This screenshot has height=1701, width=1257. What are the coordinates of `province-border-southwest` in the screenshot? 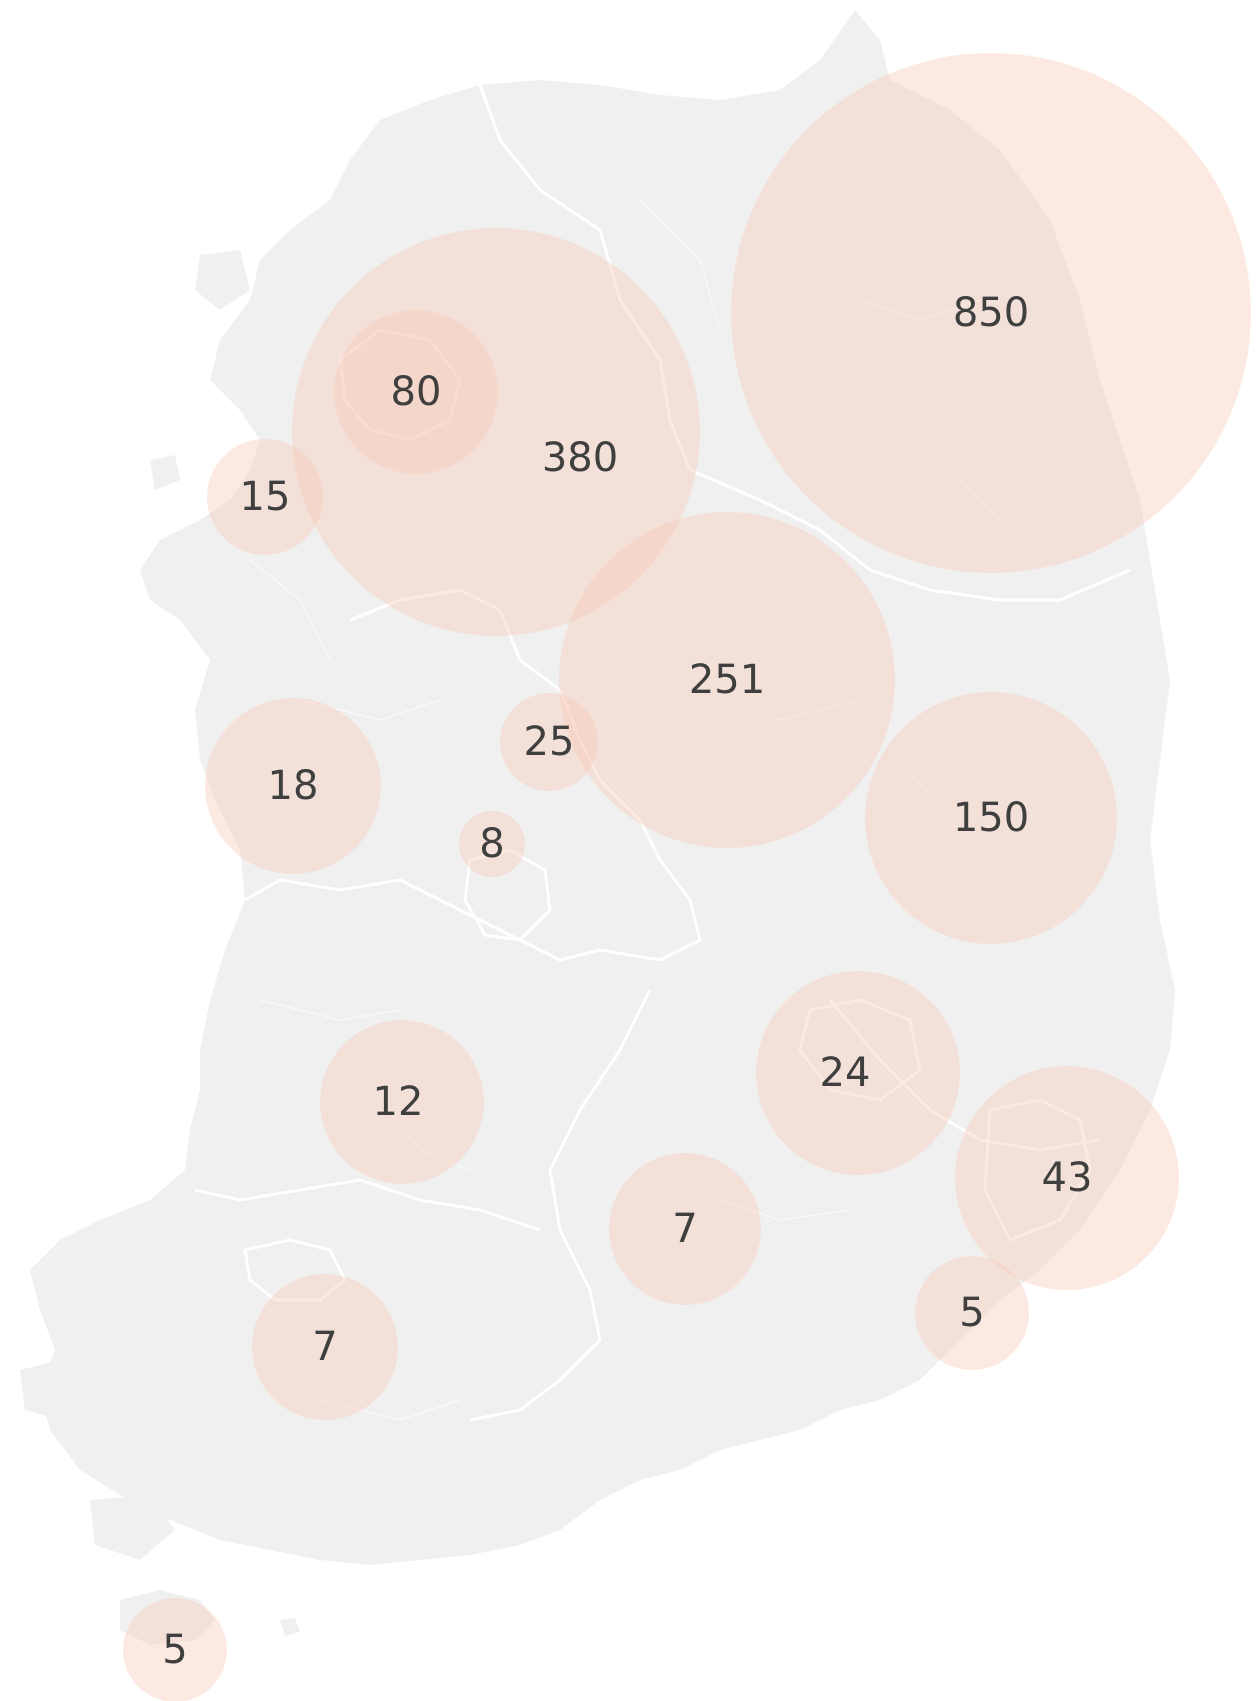 It's located at (367, 1205).